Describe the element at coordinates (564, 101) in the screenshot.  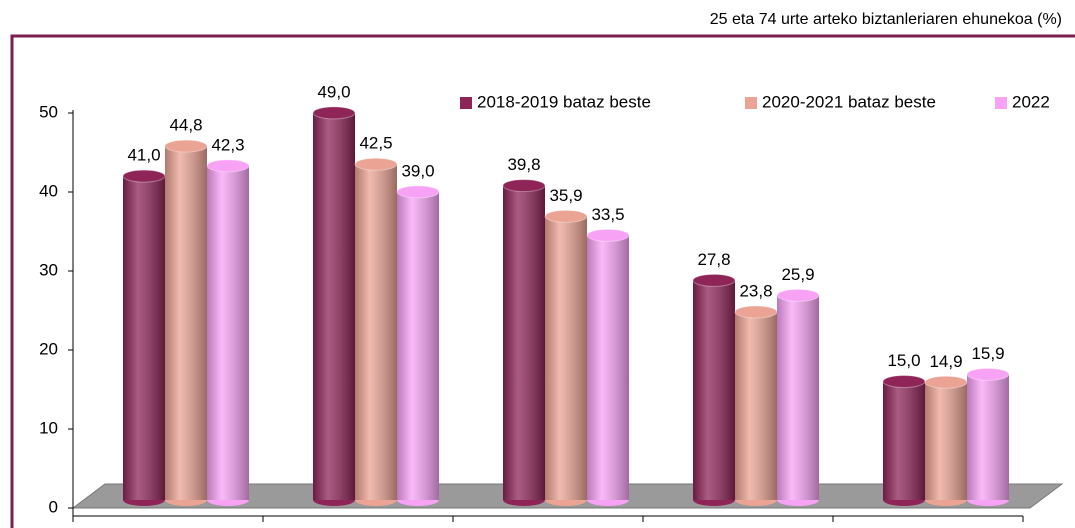
I see `legend-label: 2018-2019 bataz beste` at that location.